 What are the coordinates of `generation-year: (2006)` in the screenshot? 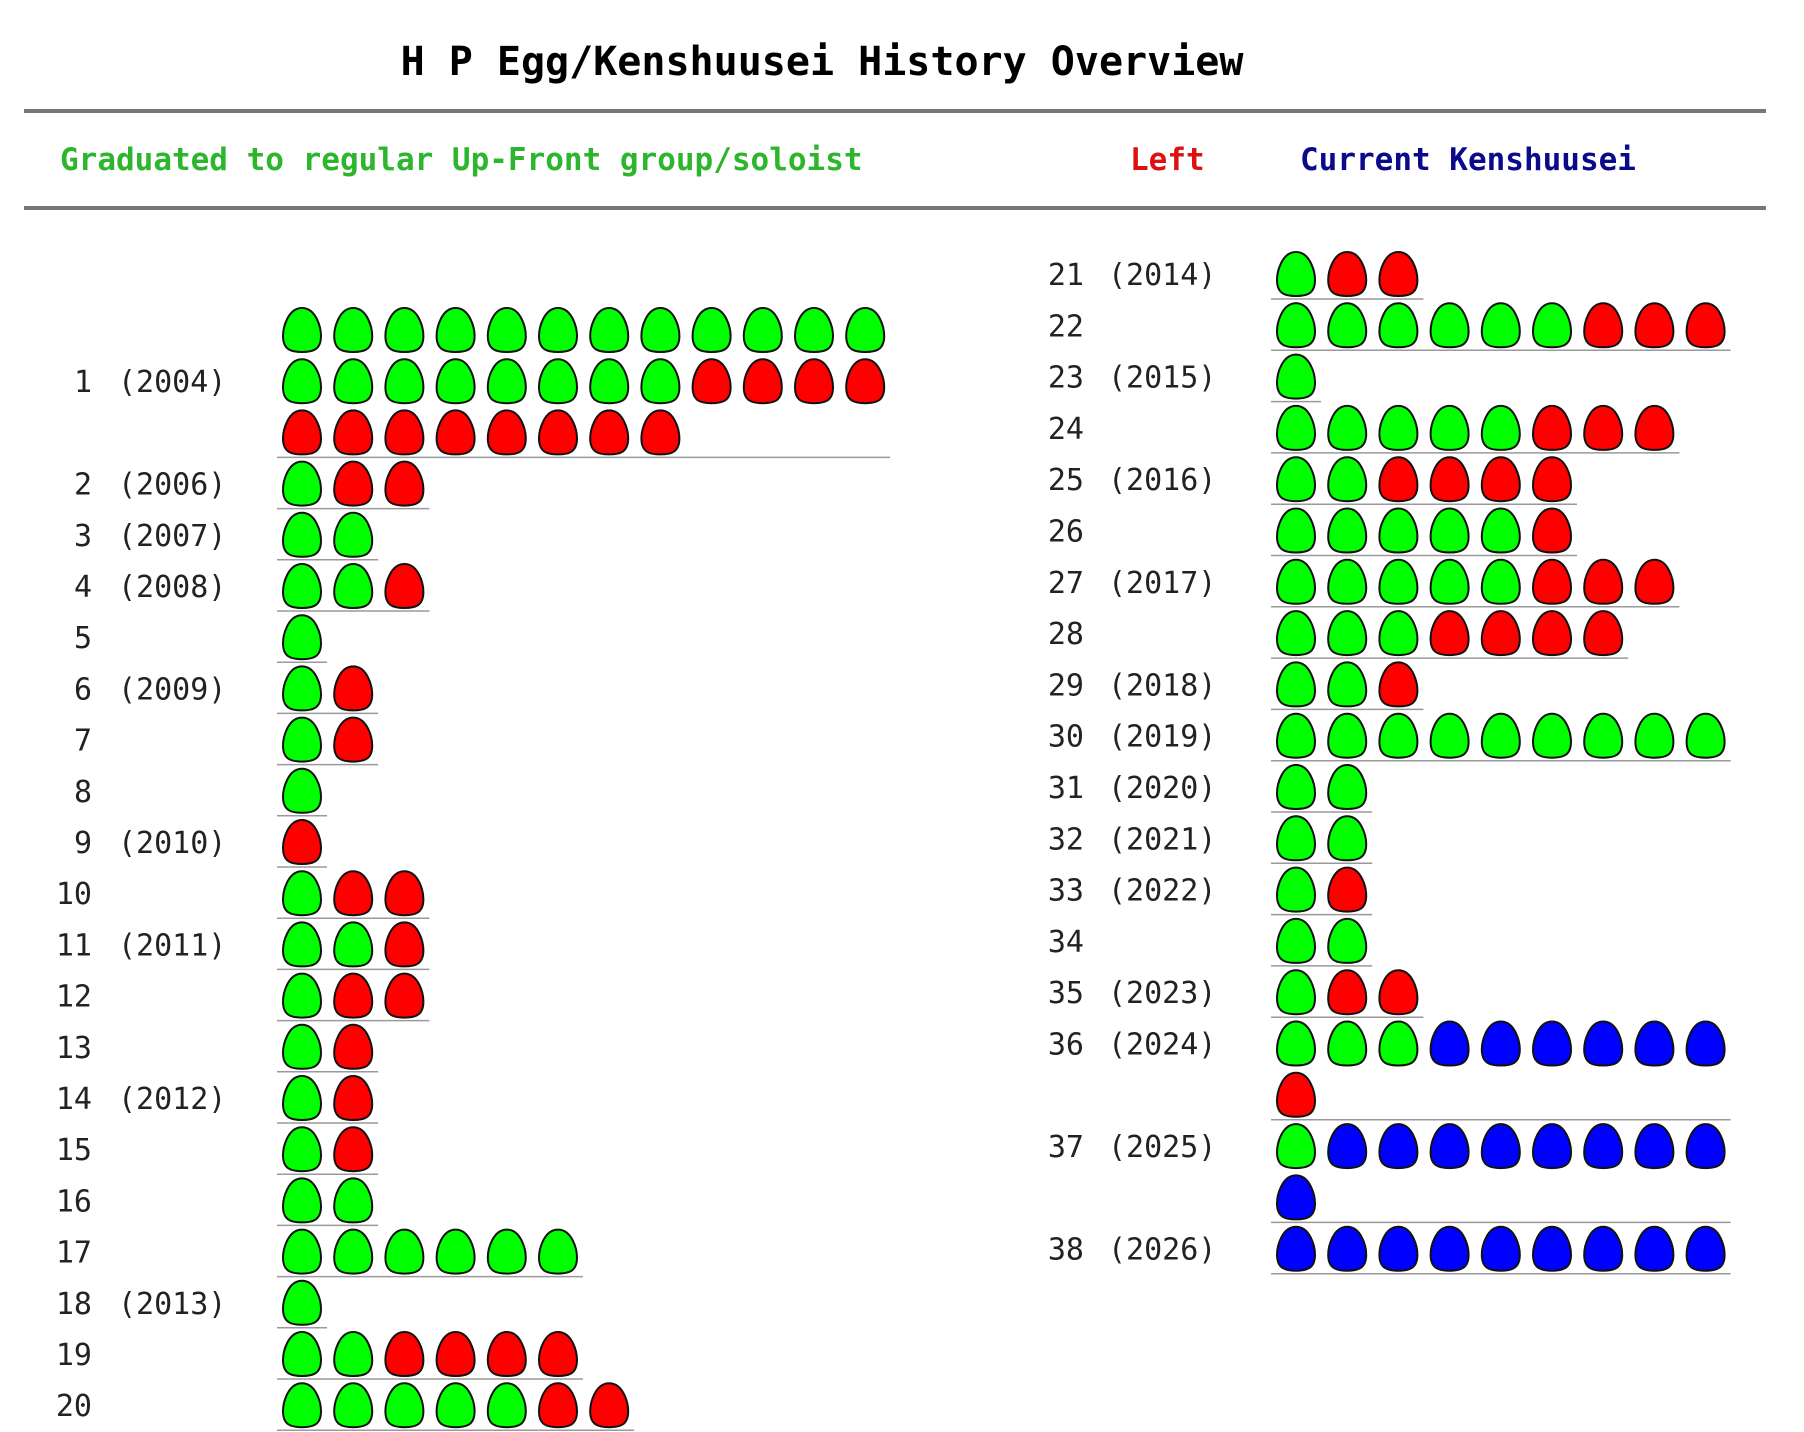 It's located at (172, 485).